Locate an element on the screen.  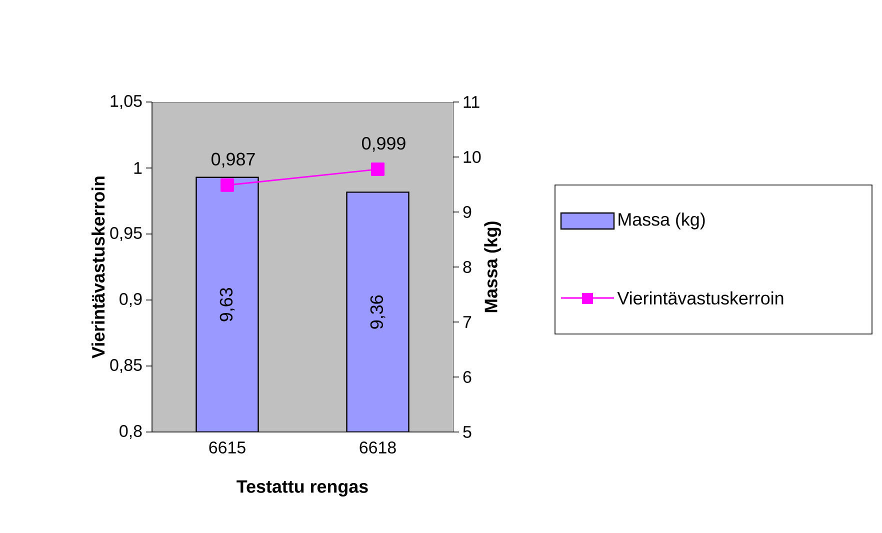
x-tick-label: 6618 is located at coordinates (378, 448).